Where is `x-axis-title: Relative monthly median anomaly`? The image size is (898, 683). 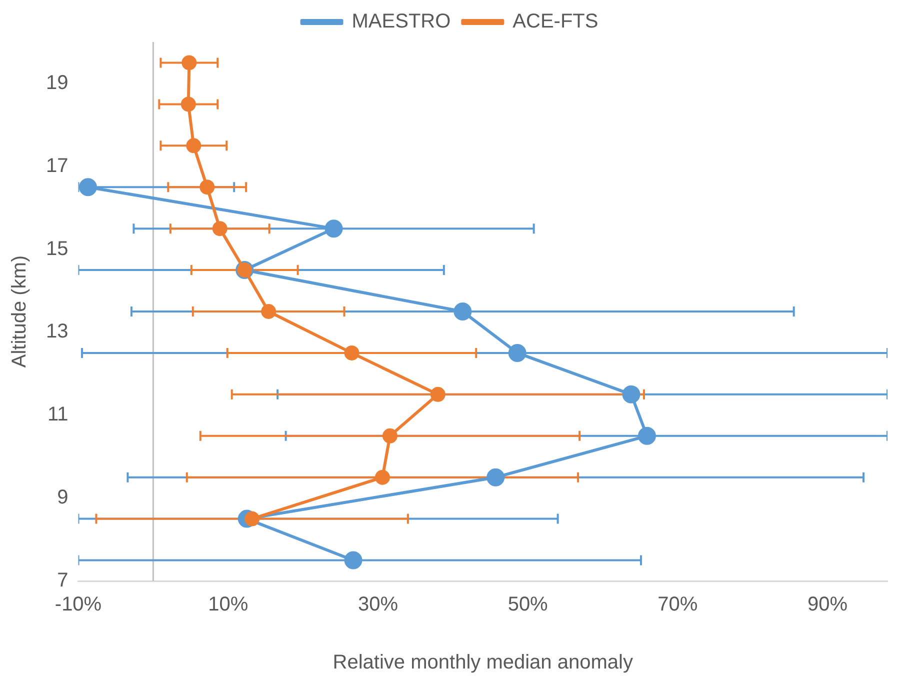
x-axis-title: Relative monthly median anomaly is located at coordinates (482, 663).